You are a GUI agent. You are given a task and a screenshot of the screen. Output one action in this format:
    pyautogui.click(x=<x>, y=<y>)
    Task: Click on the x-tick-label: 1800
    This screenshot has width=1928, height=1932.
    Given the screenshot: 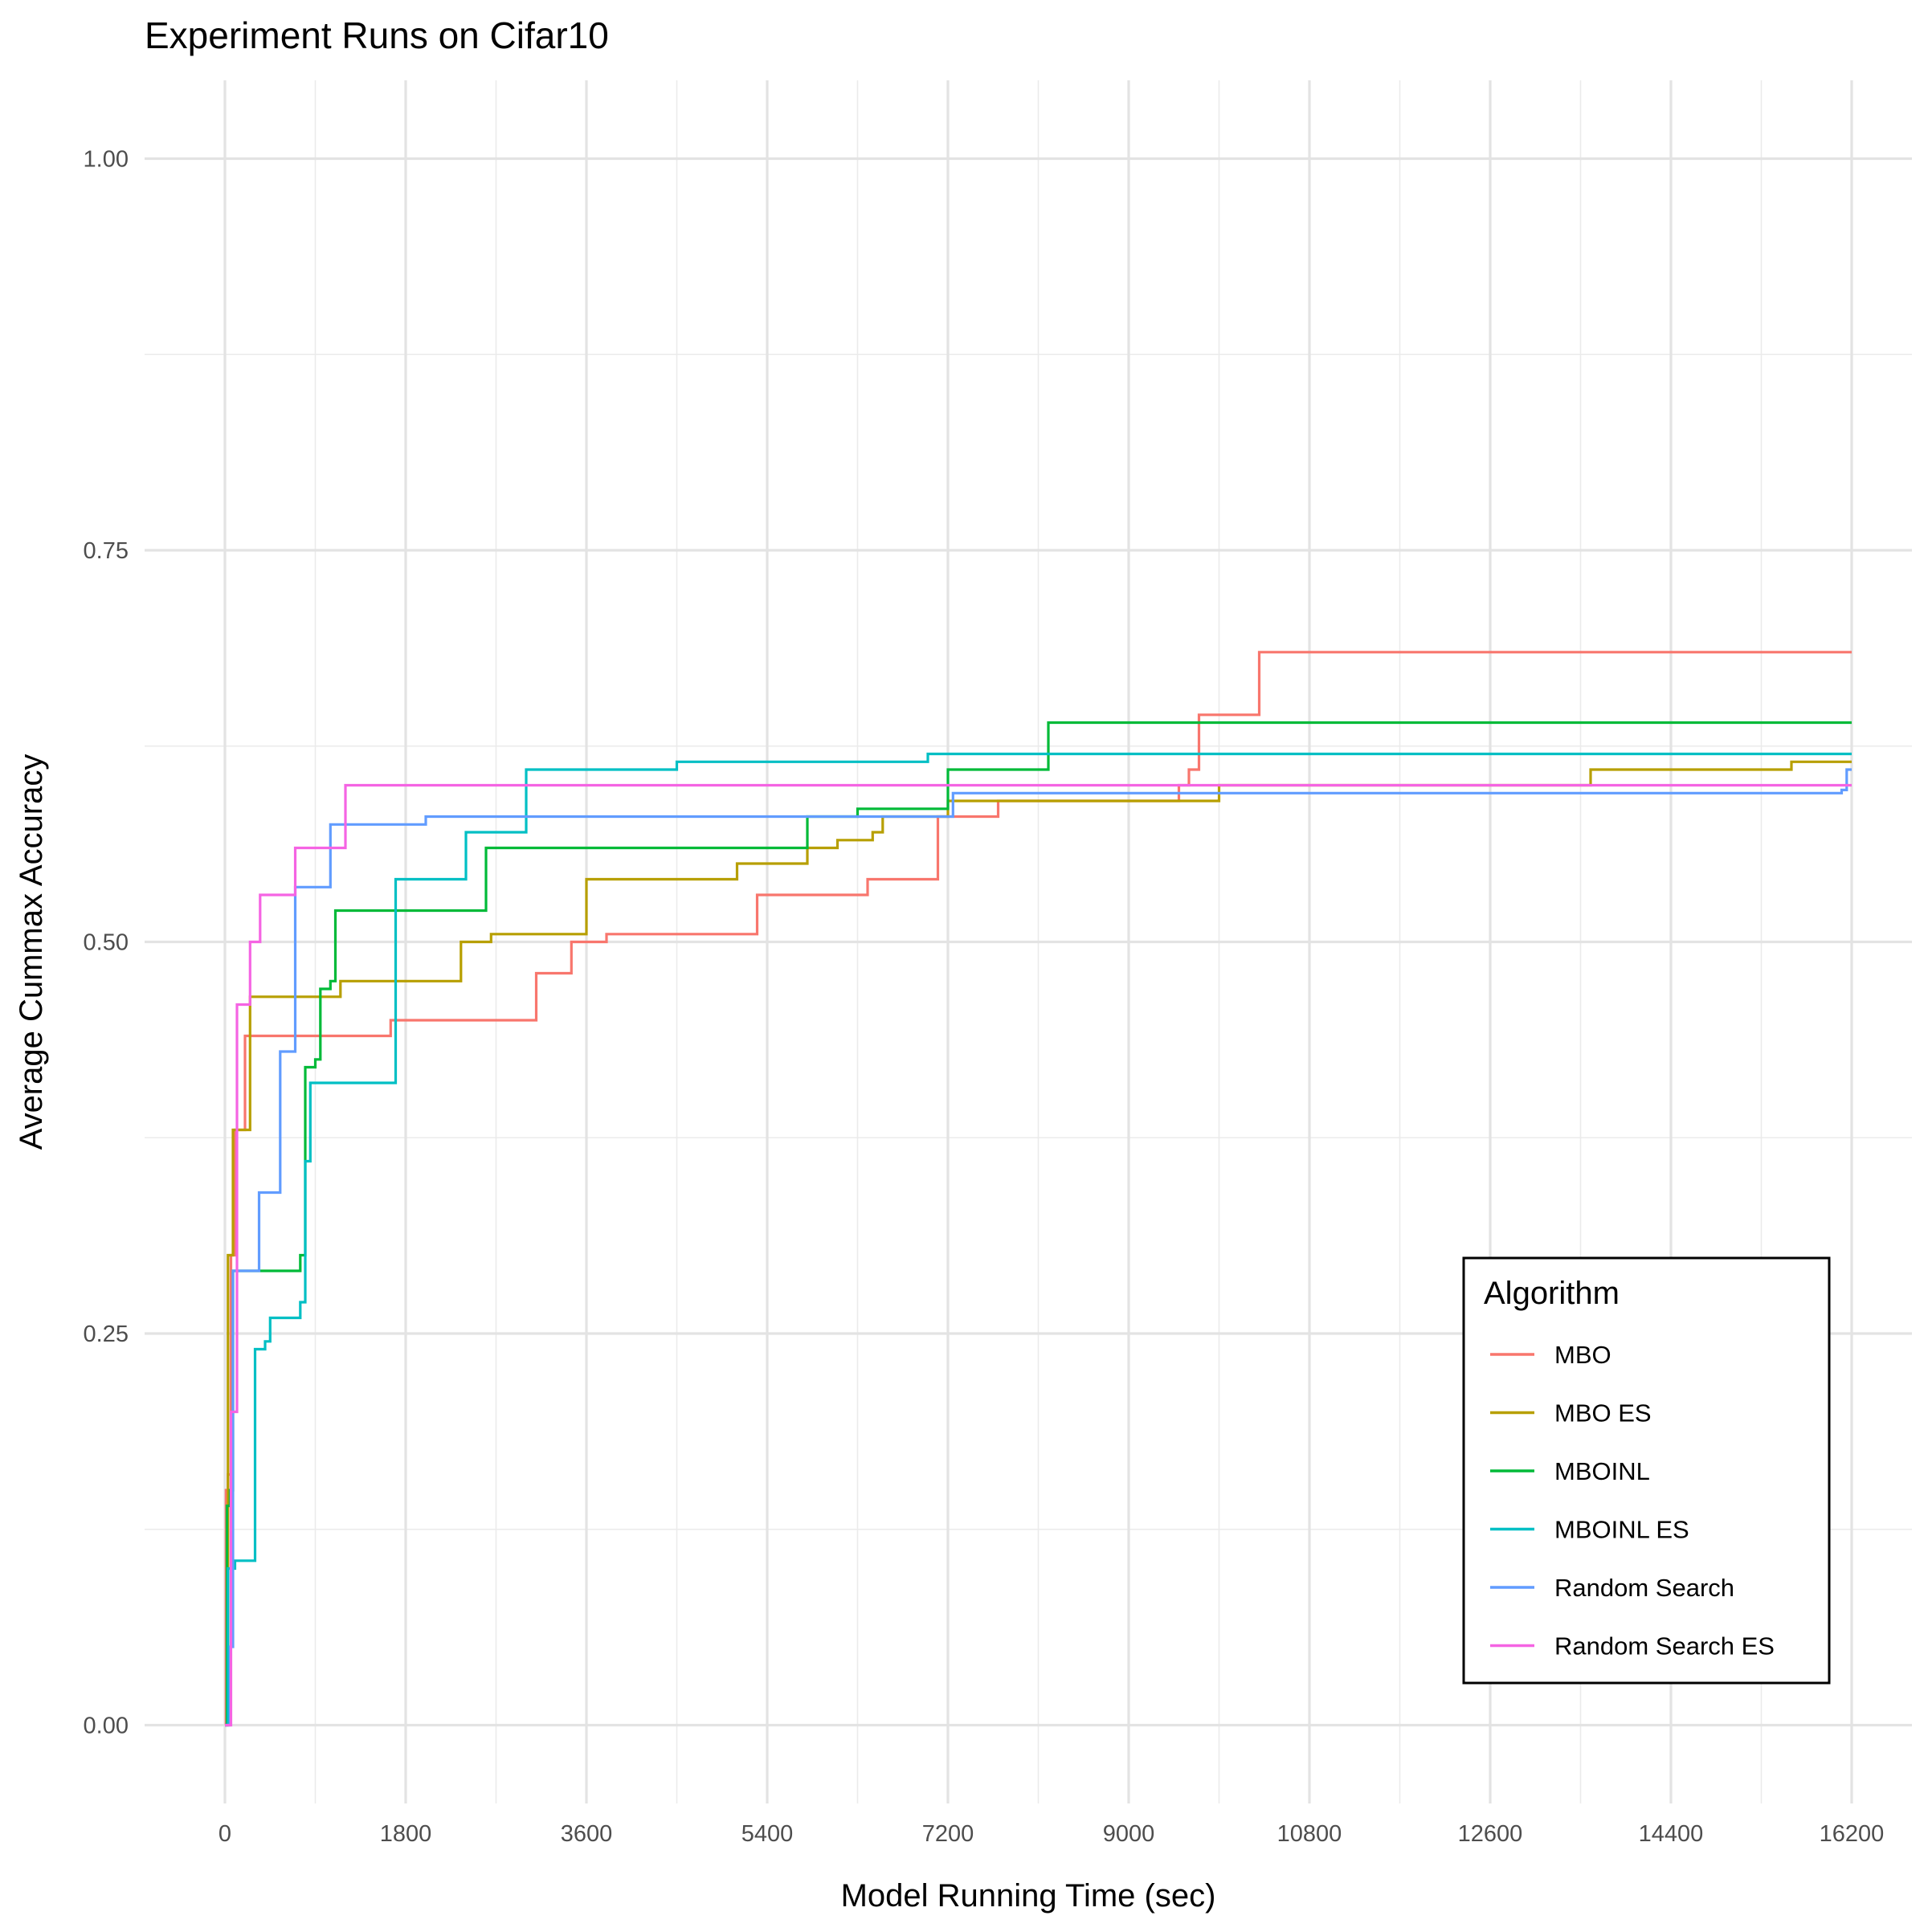 What is the action you would take?
    pyautogui.click(x=406, y=1834)
    